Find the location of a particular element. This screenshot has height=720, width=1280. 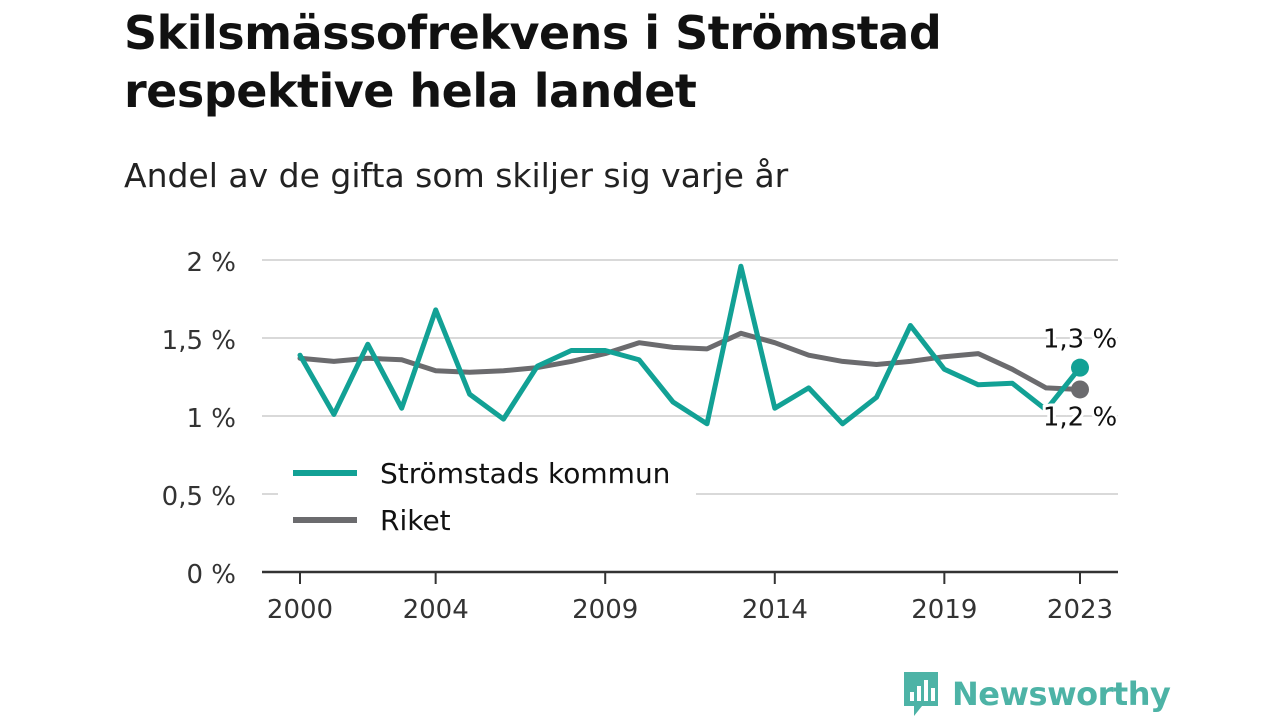

x-tick-label: 2004 is located at coordinates (436, 610).